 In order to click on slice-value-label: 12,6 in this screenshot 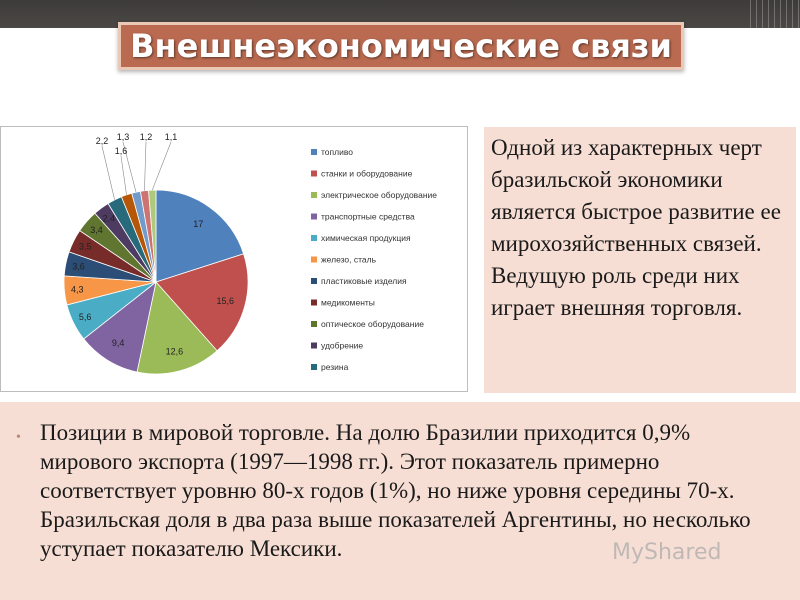, I will do `click(175, 351)`.